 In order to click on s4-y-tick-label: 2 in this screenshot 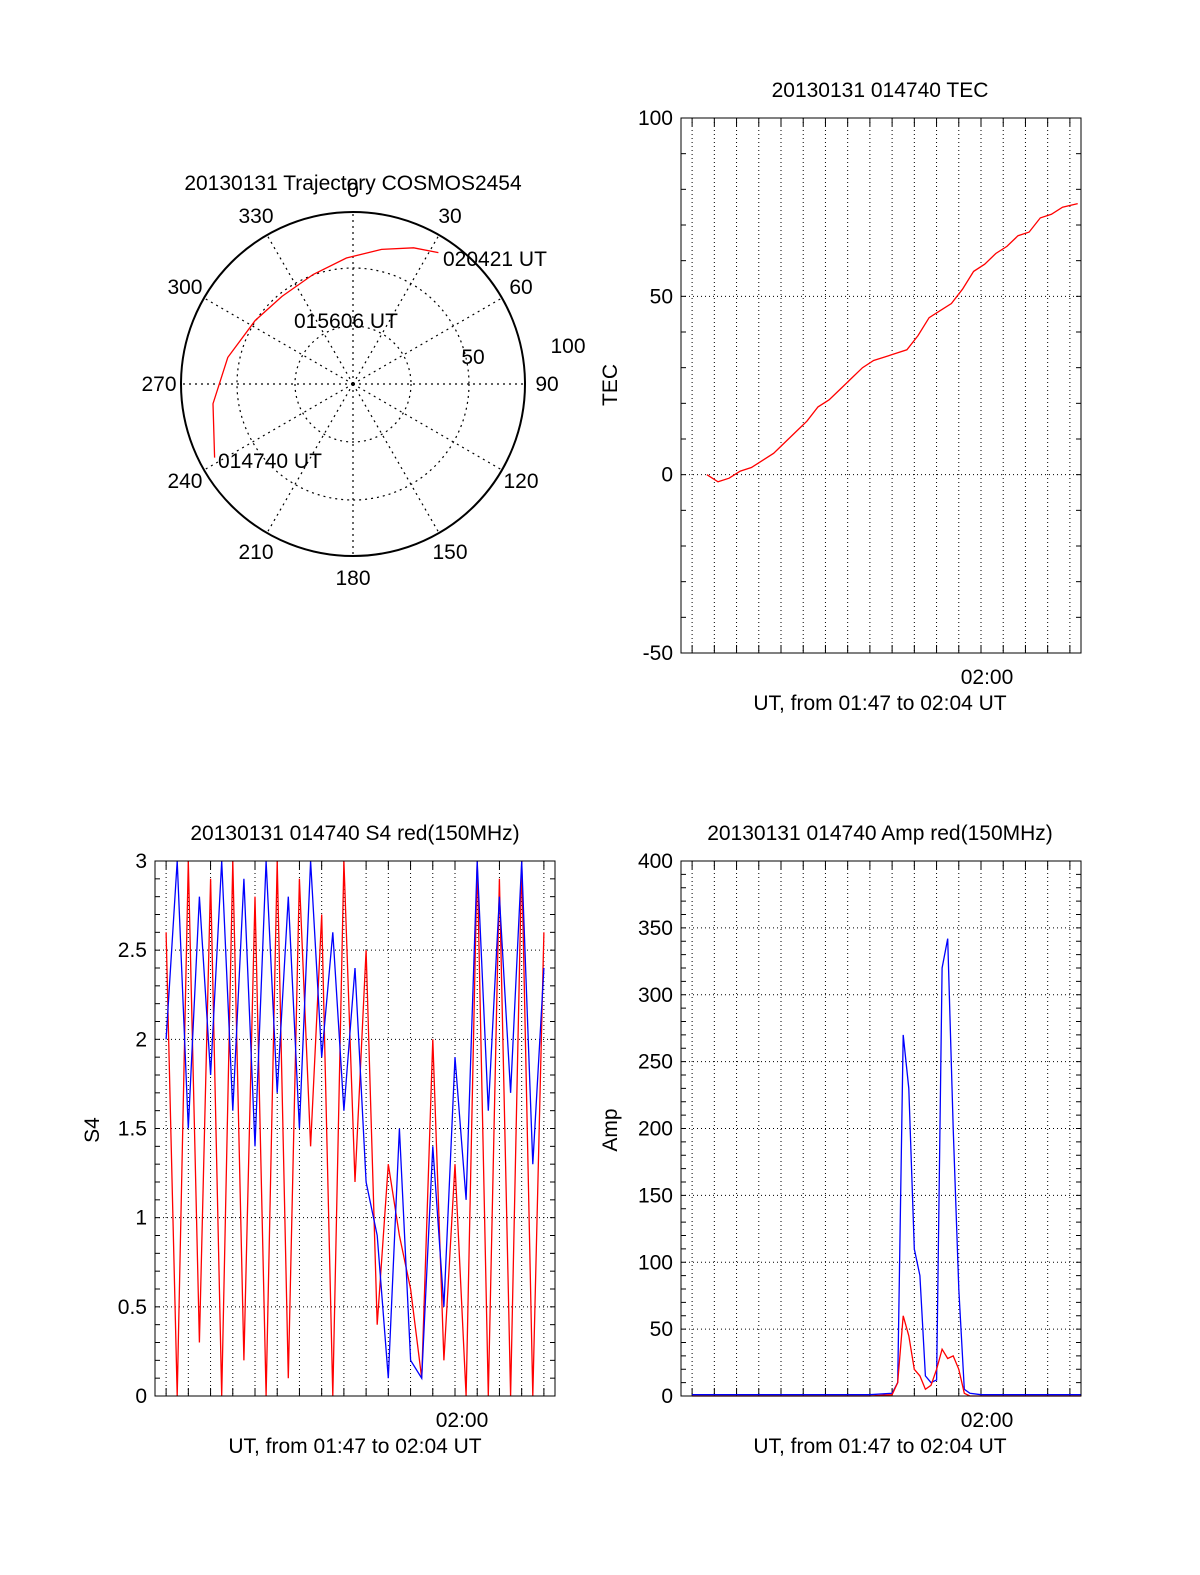, I will do `click(141, 1039)`.